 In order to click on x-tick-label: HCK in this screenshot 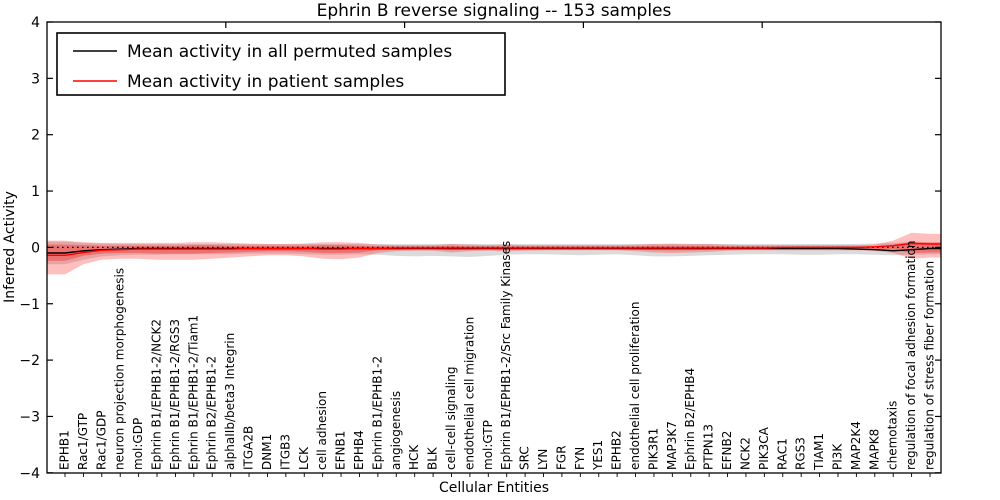, I will do `click(414, 457)`.